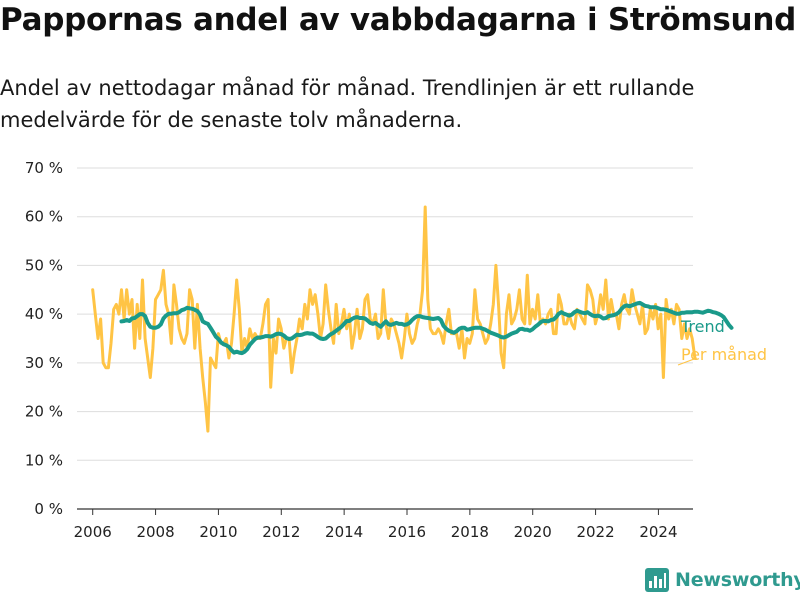  Describe the element at coordinates (44, 460) in the screenshot. I see `y-tick-label: 10 %` at that location.